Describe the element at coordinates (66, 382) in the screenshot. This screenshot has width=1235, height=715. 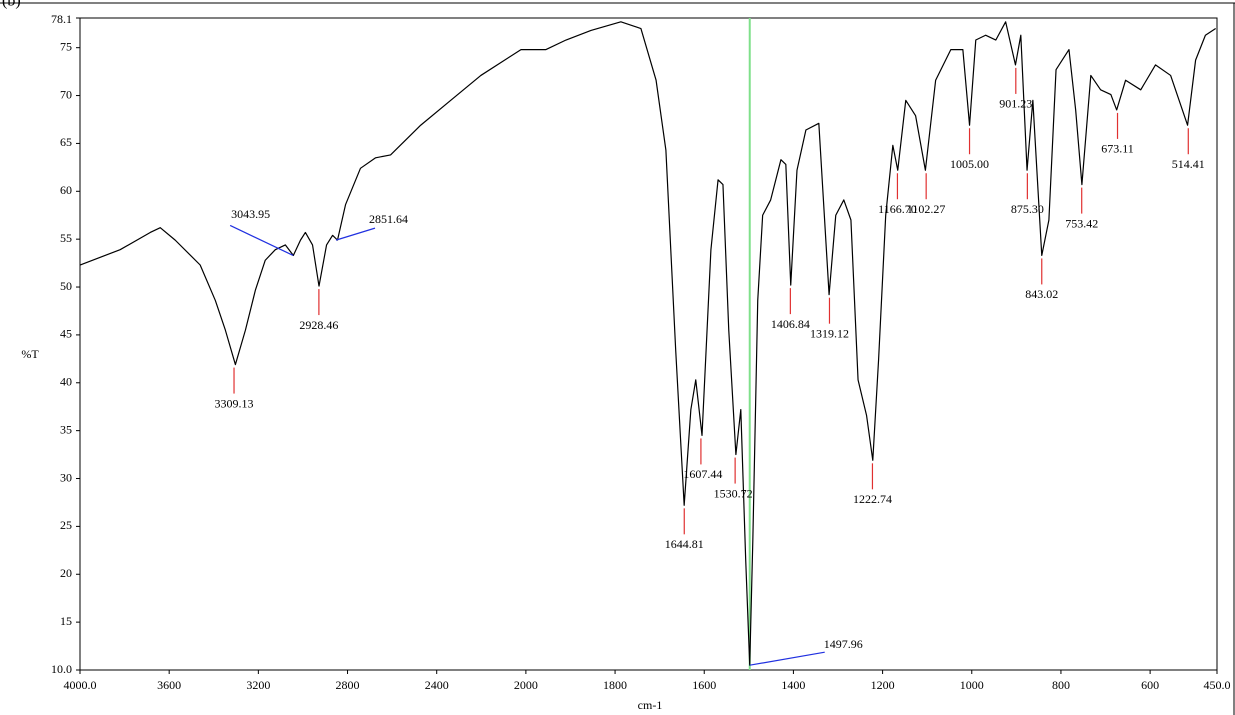
I see `y-tick-label: 40` at that location.